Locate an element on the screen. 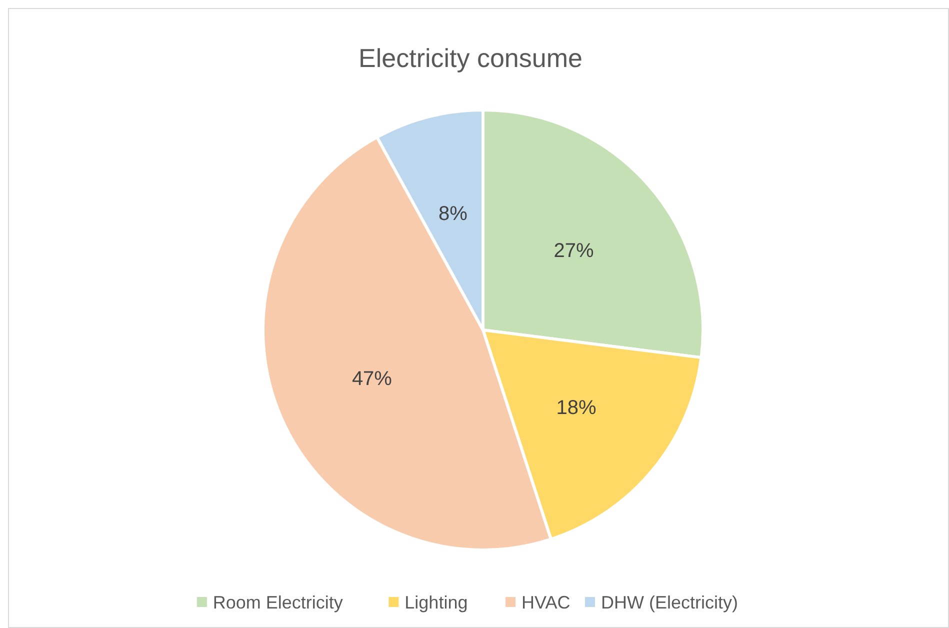 Image resolution: width=949 pixels, height=628 pixels. chart-title: Electricity consume is located at coordinates (470, 58).